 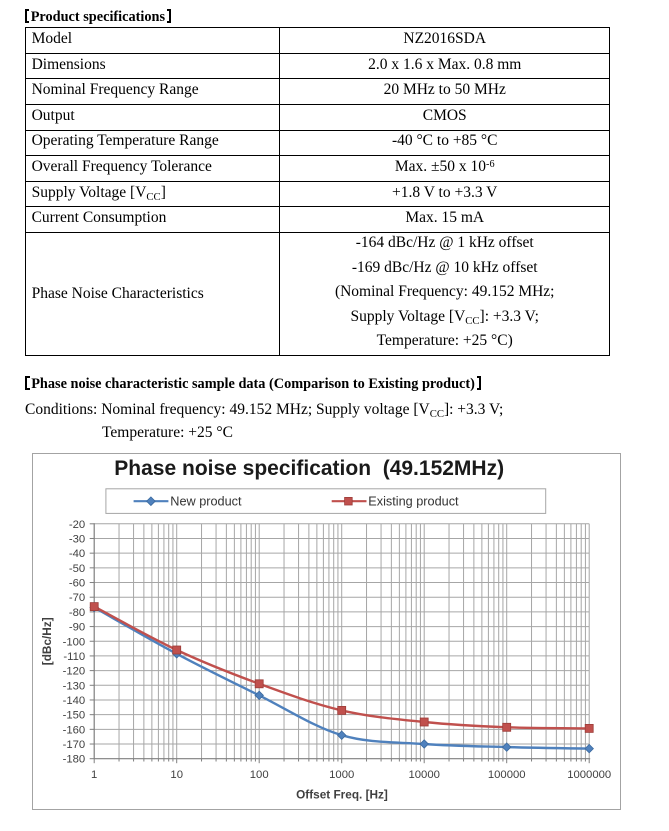 I want to click on svg-text: -110, so click(x=74, y=657).